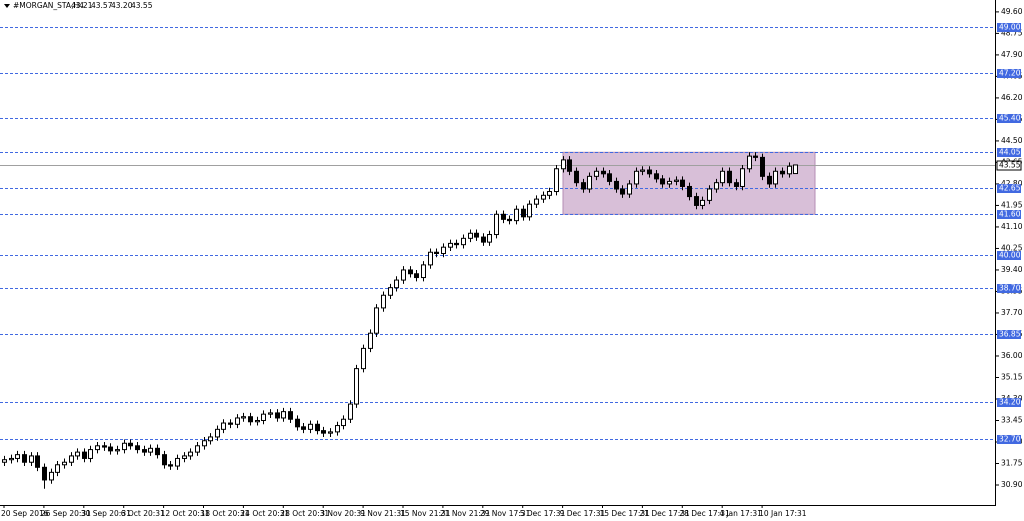 This screenshot has width=1024, height=521. Describe the element at coordinates (122, 5) in the screenshot. I see `header-low: 43.20` at that location.